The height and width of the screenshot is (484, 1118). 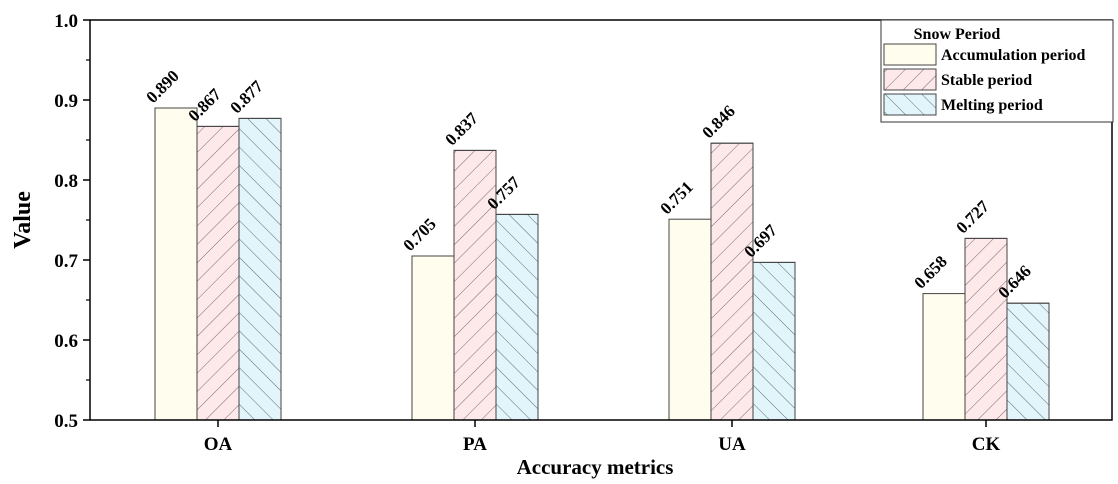 I want to click on data-label: 0.727, so click(x=972, y=216).